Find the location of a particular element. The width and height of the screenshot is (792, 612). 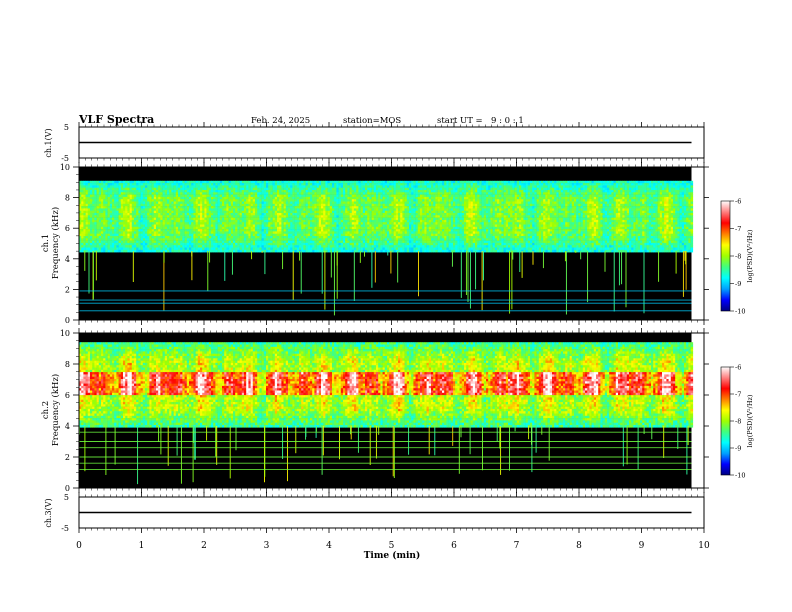

ch2-colorbar-tick-label: -10 is located at coordinates (740, 476).